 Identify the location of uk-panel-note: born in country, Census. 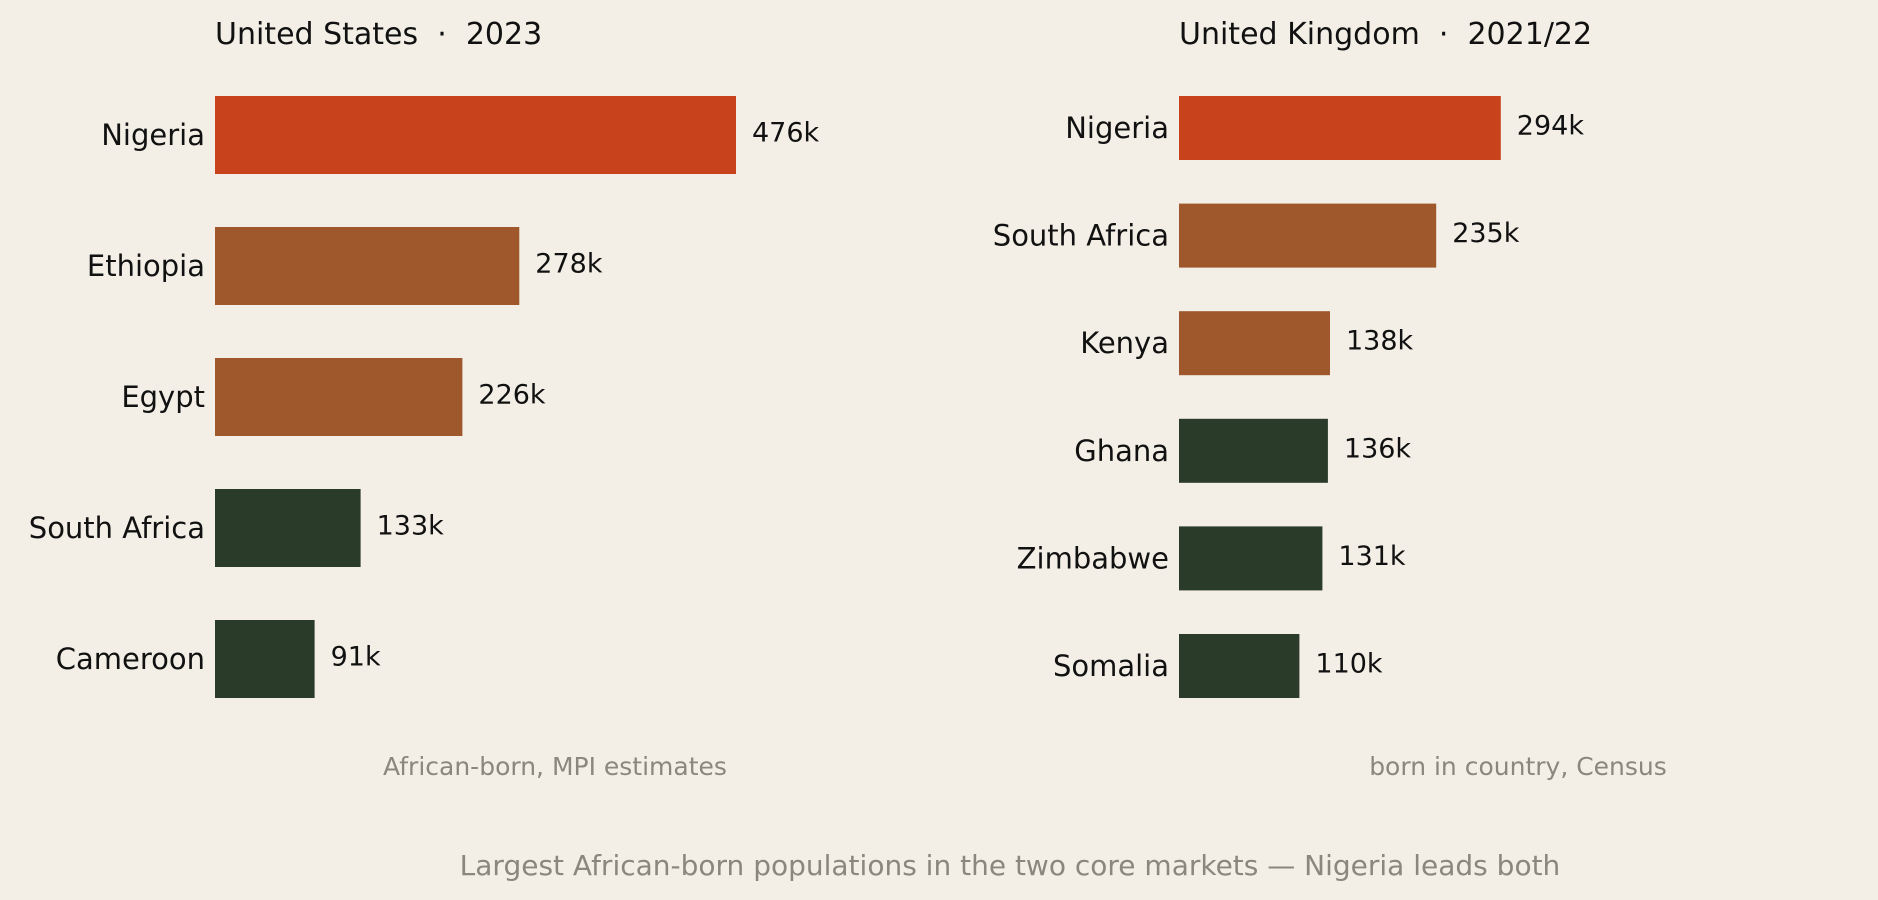
(1518, 766).